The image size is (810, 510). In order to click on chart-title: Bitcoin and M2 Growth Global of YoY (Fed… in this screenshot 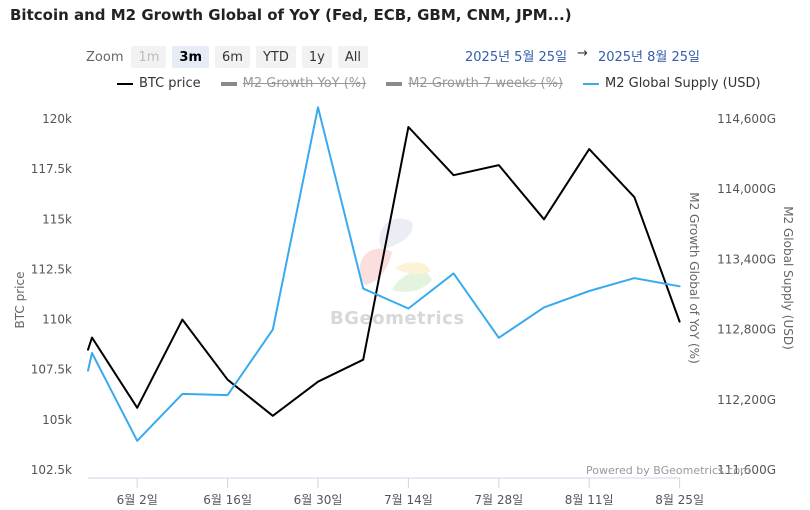, I will do `click(291, 15)`.